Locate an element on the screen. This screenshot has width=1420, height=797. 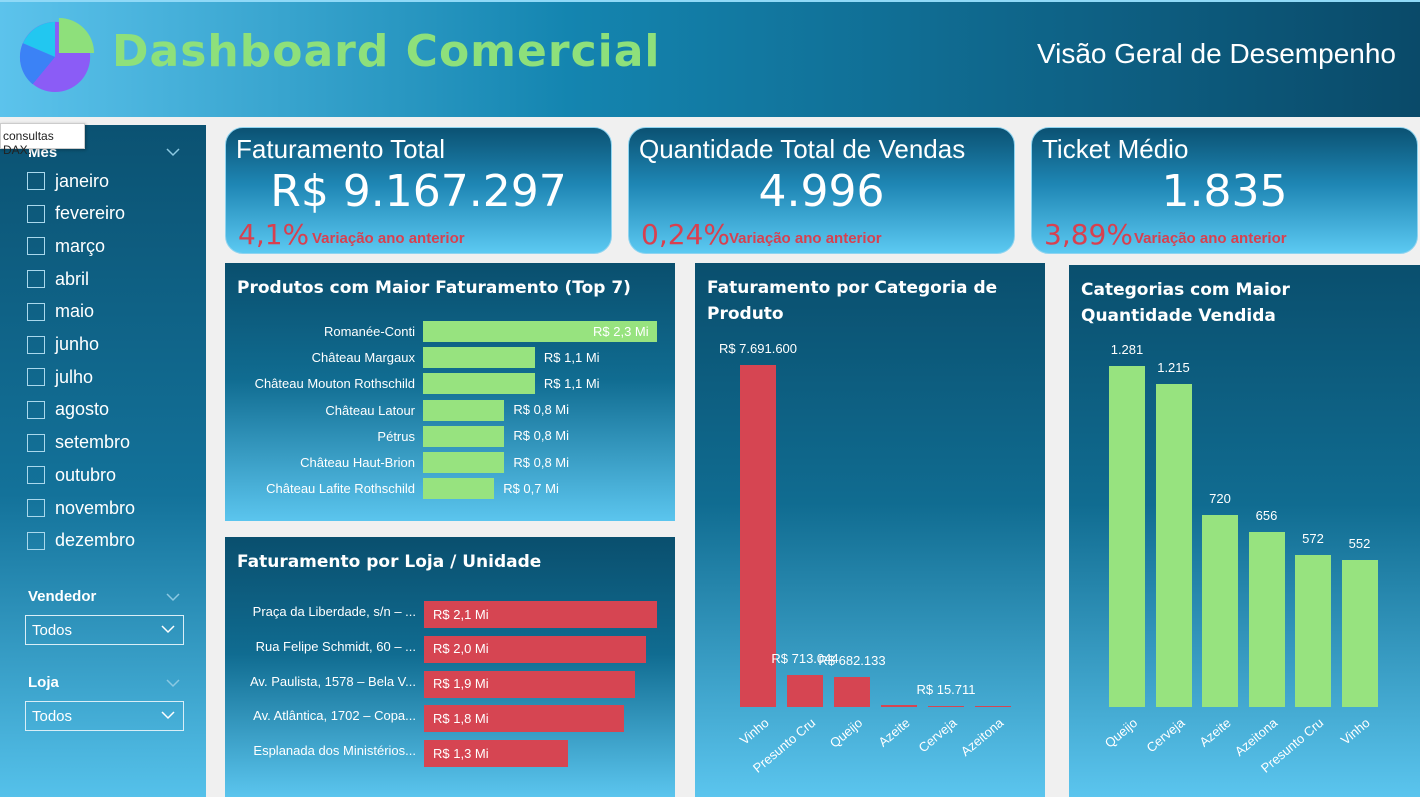
month-option: fevereiro is located at coordinates (76, 214).